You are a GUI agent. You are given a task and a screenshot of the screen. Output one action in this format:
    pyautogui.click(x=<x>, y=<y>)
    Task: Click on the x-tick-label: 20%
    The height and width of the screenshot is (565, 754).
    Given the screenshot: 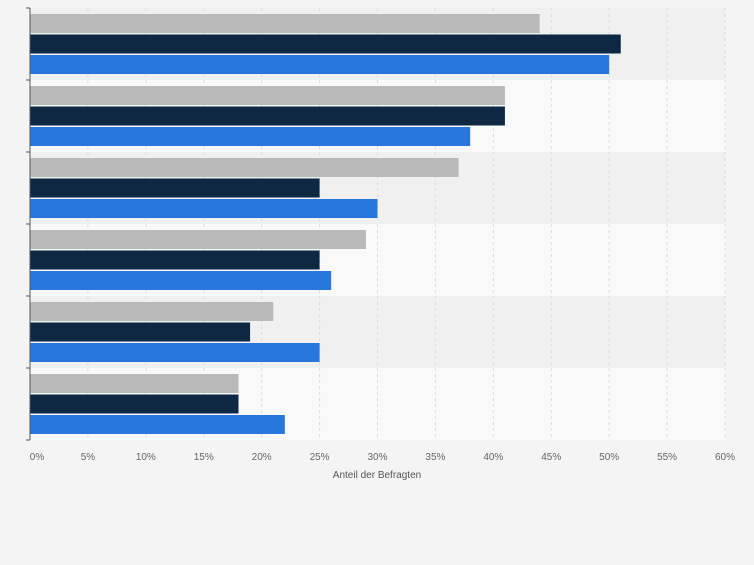 What is the action you would take?
    pyautogui.click(x=262, y=457)
    